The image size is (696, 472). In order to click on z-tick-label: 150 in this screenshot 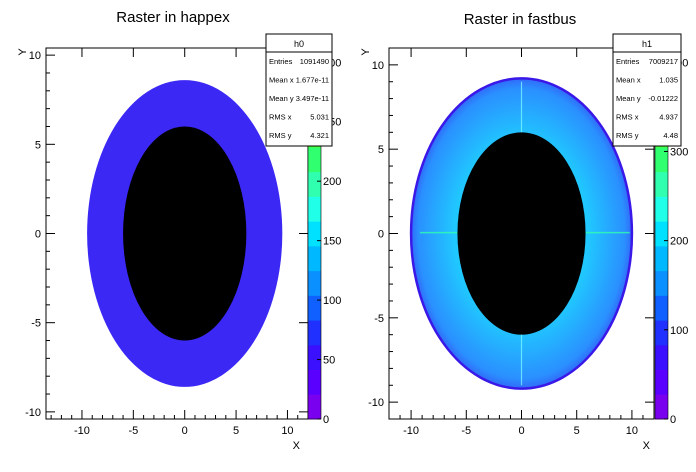, I will do `click(332, 242)`.